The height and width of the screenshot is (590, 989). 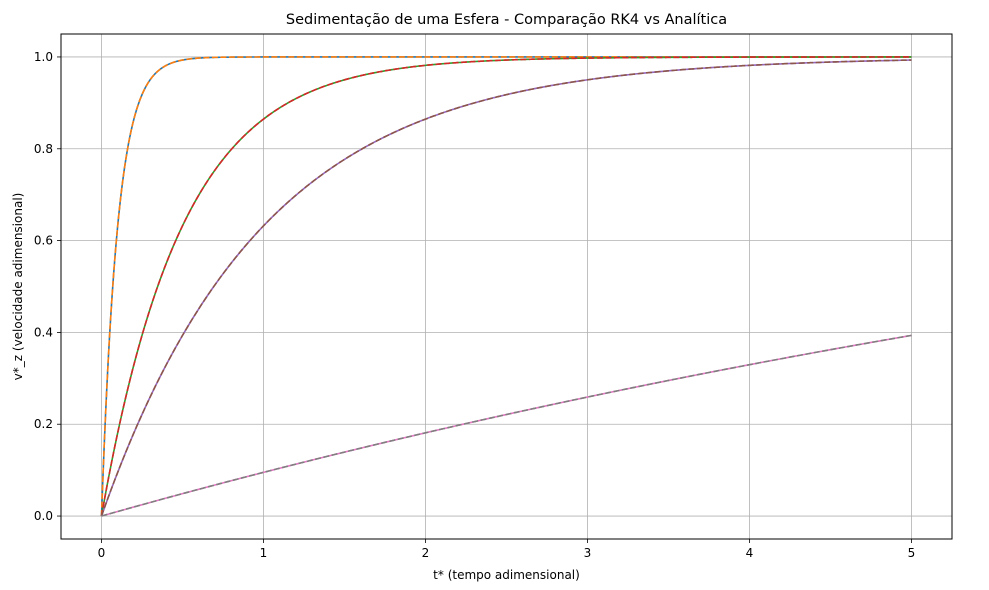 What do you see at coordinates (18, 287) in the screenshot?
I see `y-axis-label: v*_z (velocidade adimensional)` at bounding box center [18, 287].